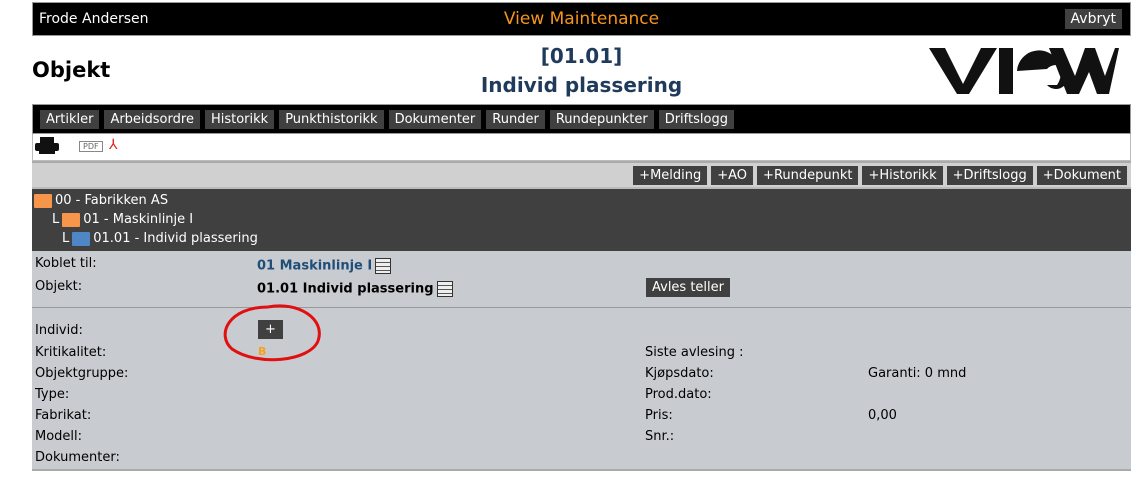 The width and height of the screenshot is (1142, 480). I want to click on tree-item: L 01 - Maskinlinje I, so click(123, 219).